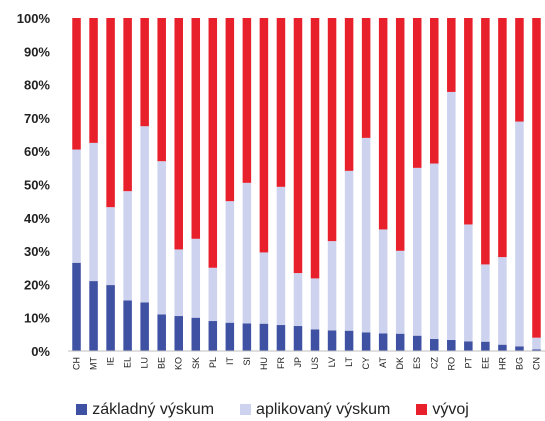 The height and width of the screenshot is (421, 545). Describe the element at coordinates (213, 362) in the screenshot. I see `x-tick-label: PL` at that location.